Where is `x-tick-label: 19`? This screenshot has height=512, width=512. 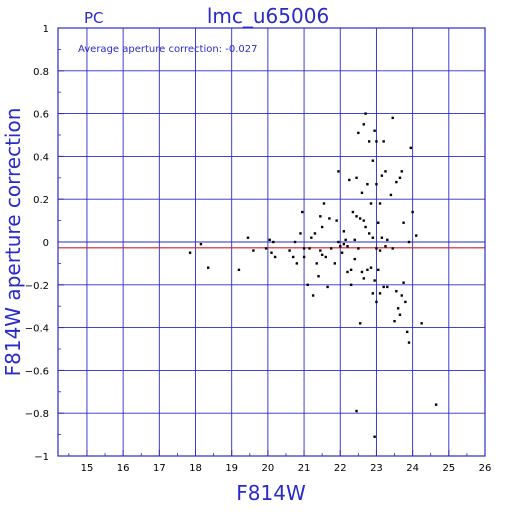
x-tick-label: 19 is located at coordinates (231, 468).